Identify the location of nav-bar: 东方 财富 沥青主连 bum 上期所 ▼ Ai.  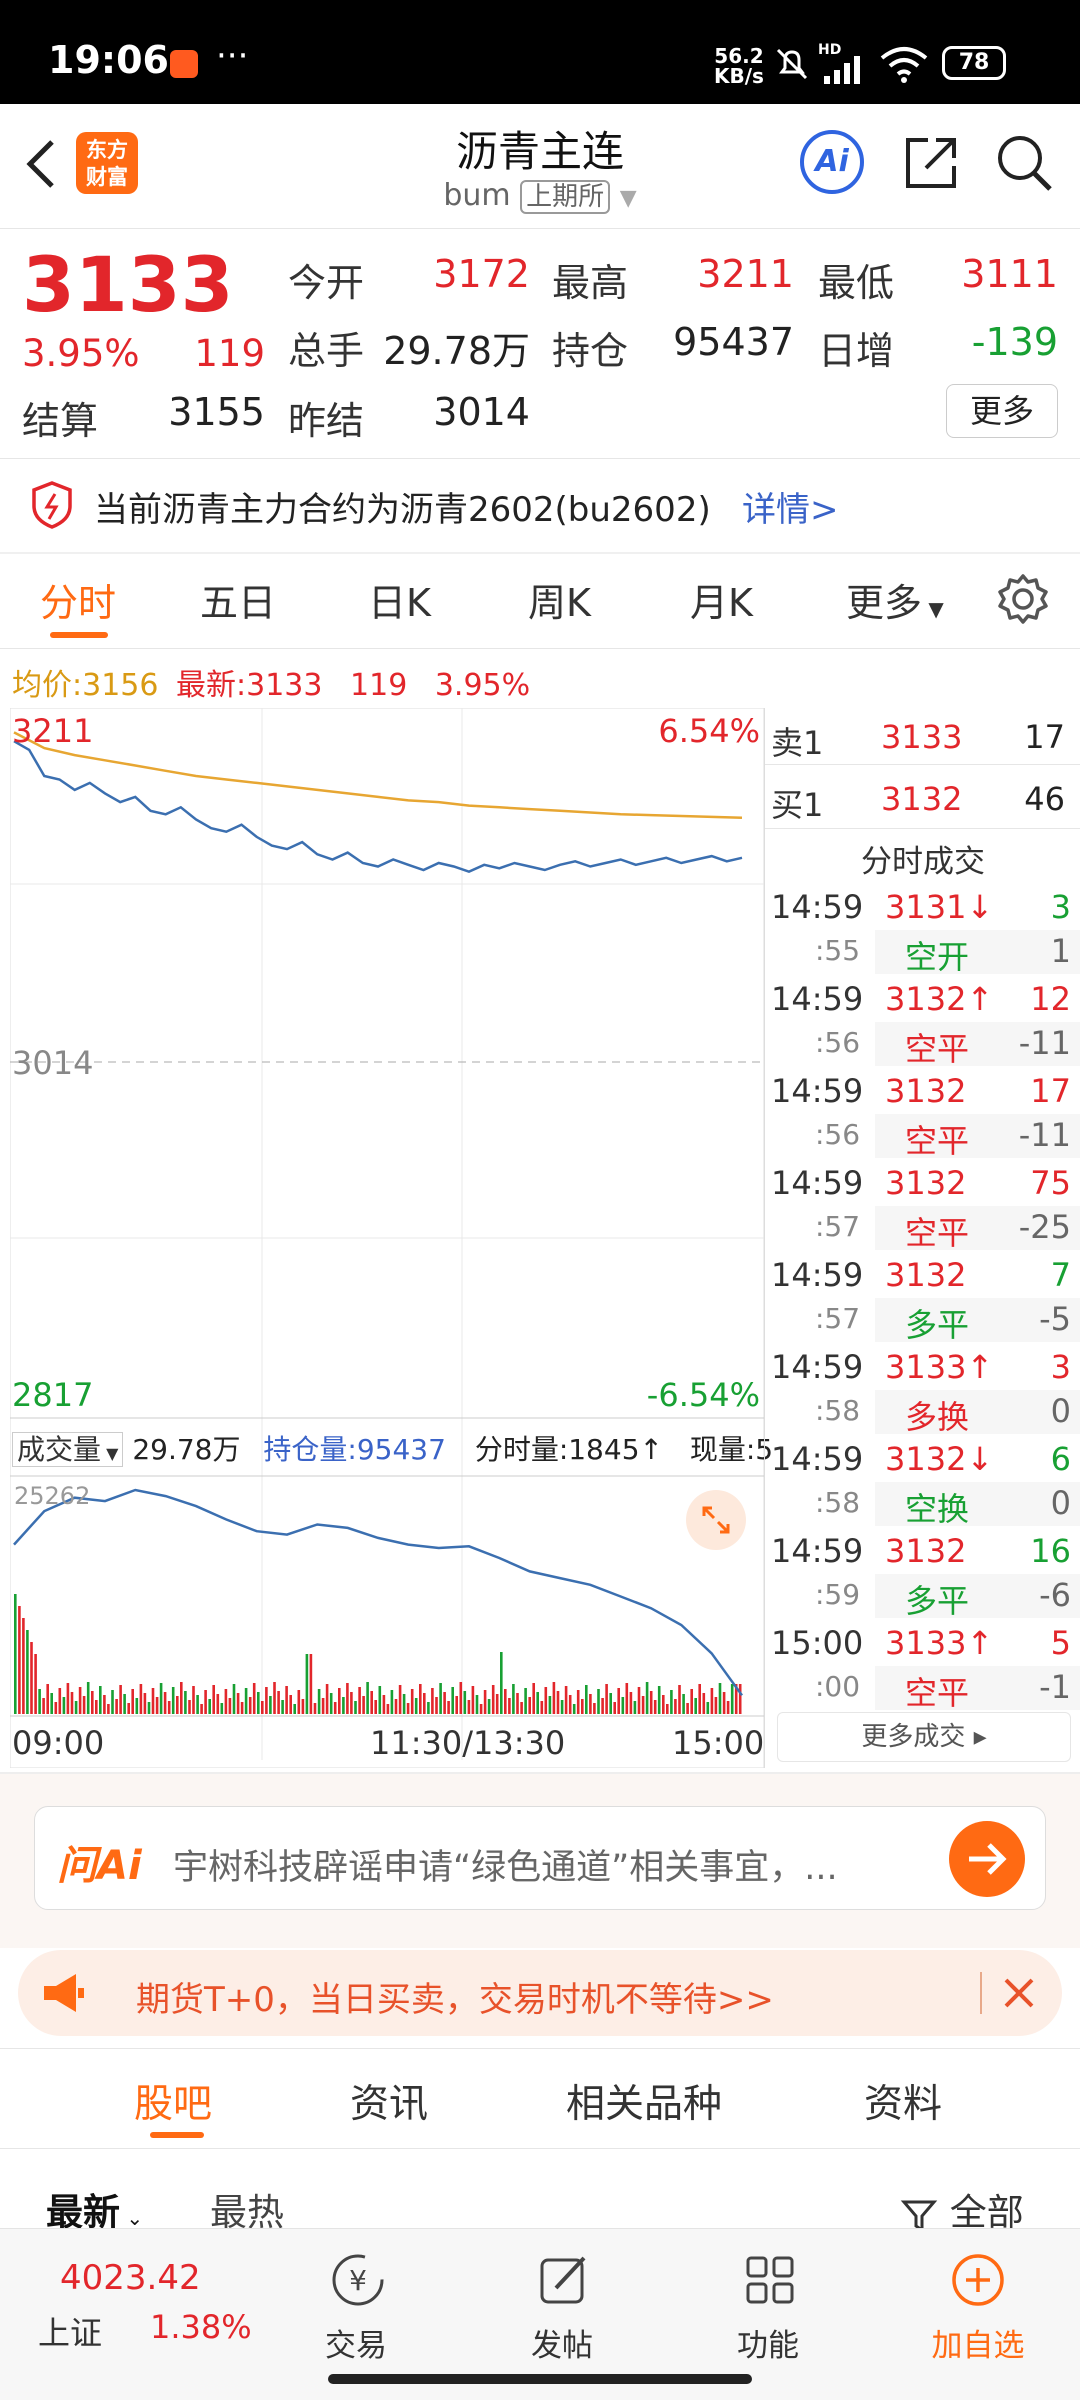
(540, 166).